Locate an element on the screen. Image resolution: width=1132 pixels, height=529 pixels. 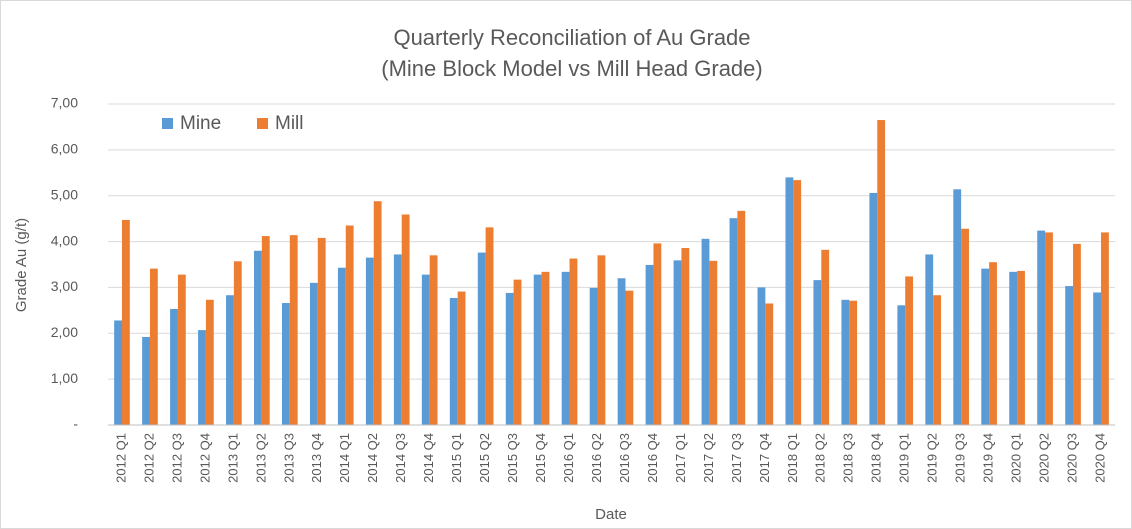
x-tick-label: 2014 Q4 is located at coordinates (428, 458).